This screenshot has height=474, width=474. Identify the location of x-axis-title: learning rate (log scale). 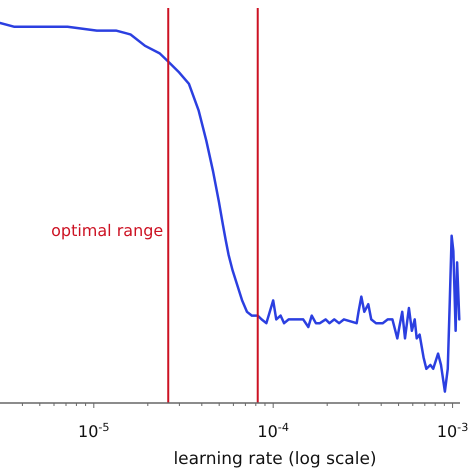
(275, 459).